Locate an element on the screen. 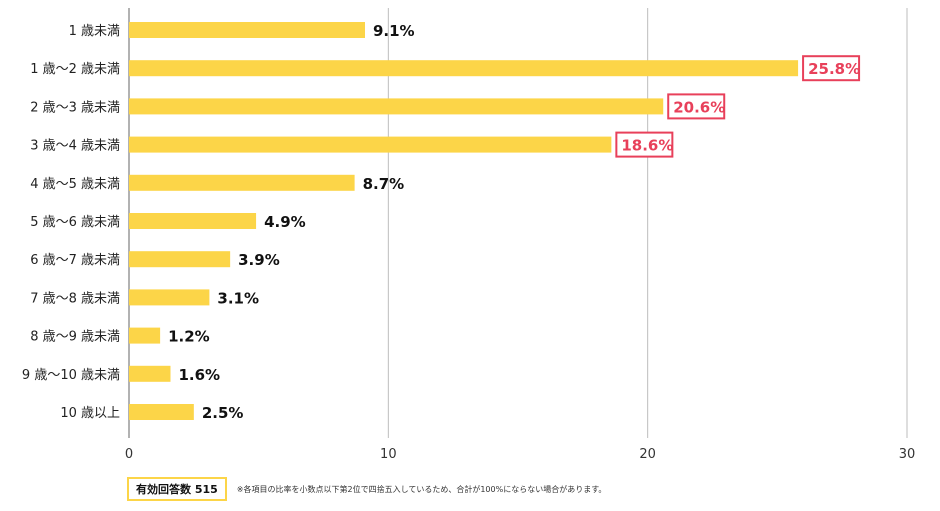  value-label: 18.6% is located at coordinates (647, 146).